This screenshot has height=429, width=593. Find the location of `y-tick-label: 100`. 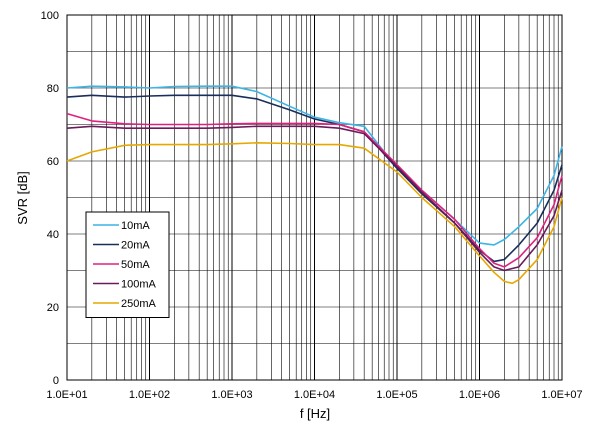

y-tick-label: 100 is located at coordinates (50, 16).